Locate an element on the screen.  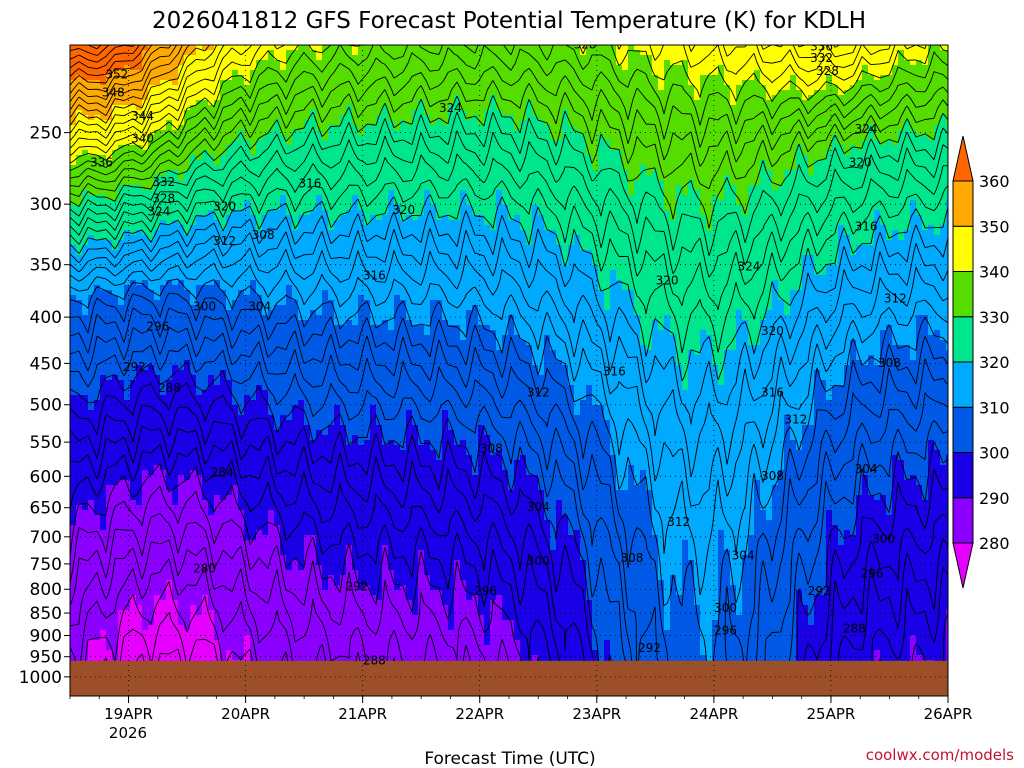
colorbar-label: 360 is located at coordinates (994, 181).